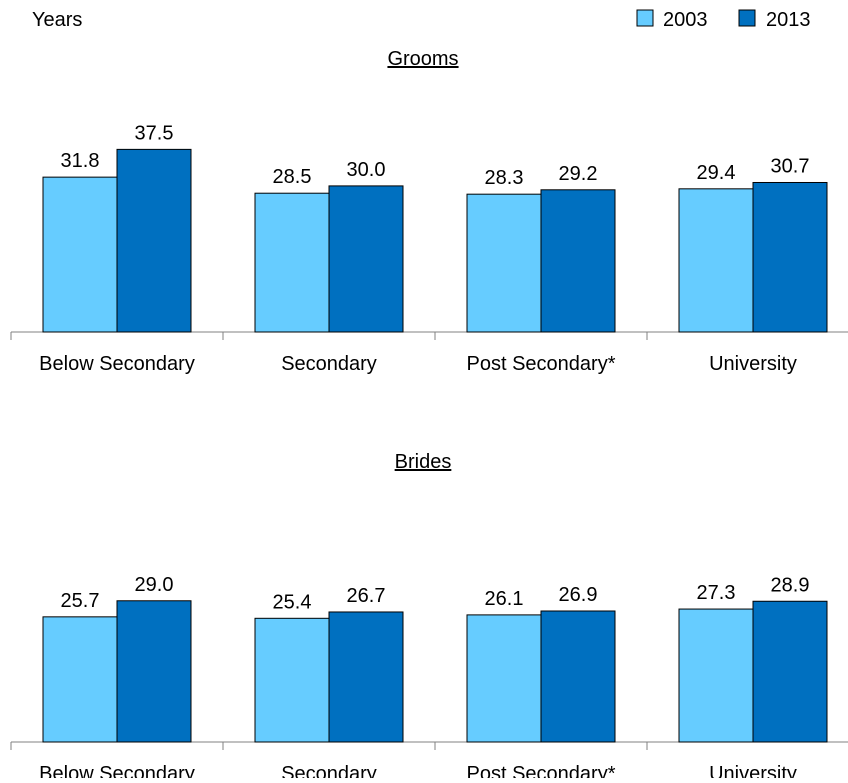  I want to click on grooms-category-label-3: University, so click(753, 364).